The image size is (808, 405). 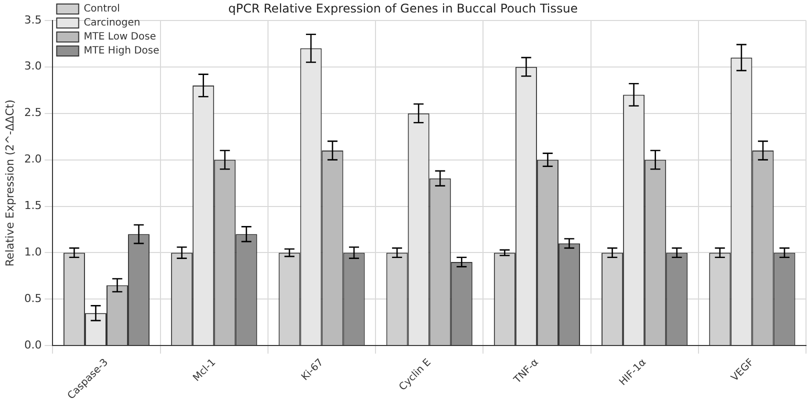 I want to click on y-tick-label: 1.0, so click(x=33, y=252).